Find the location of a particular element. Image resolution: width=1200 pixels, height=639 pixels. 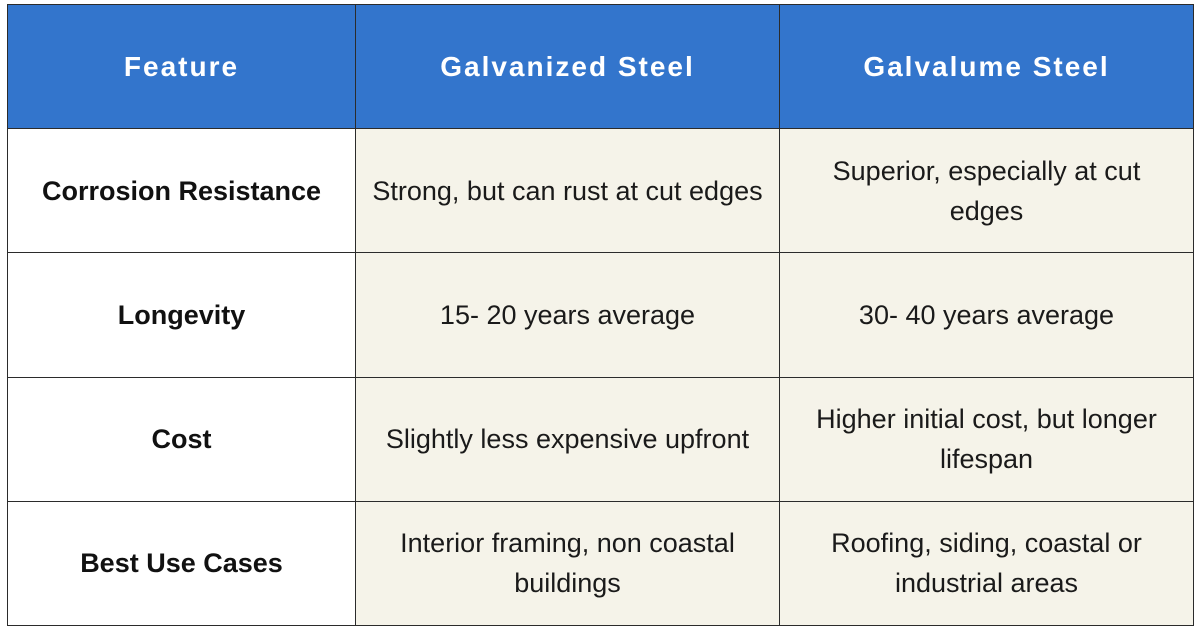

galvanized-cell: Interior framing, non coastal buildings is located at coordinates (567, 563).